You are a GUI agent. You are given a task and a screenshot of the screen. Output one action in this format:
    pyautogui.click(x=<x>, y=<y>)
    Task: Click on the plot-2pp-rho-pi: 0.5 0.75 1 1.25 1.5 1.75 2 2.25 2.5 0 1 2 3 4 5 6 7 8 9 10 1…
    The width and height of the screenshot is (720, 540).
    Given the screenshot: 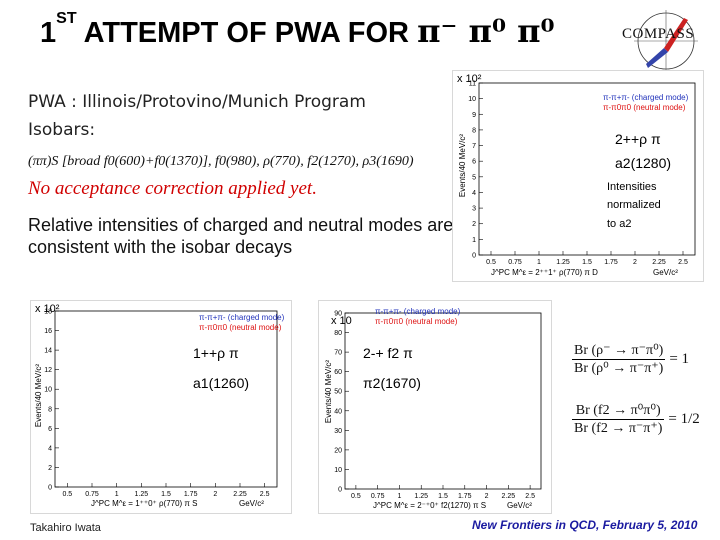 What is the action you would take?
    pyautogui.click(x=578, y=176)
    